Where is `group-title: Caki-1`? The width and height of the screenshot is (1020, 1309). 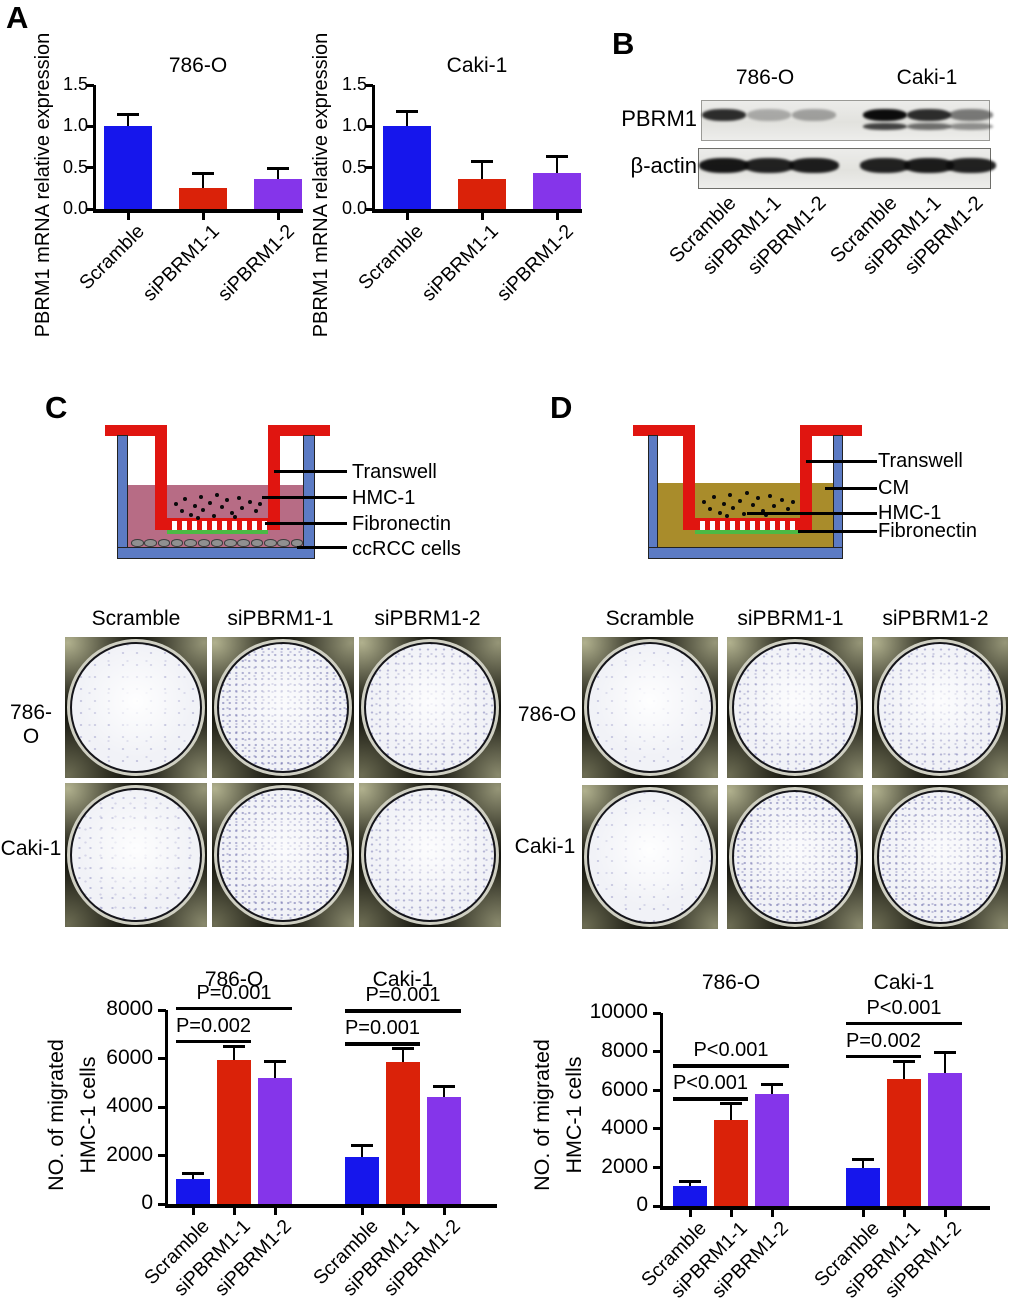
group-title: Caki-1 is located at coordinates (403, 979).